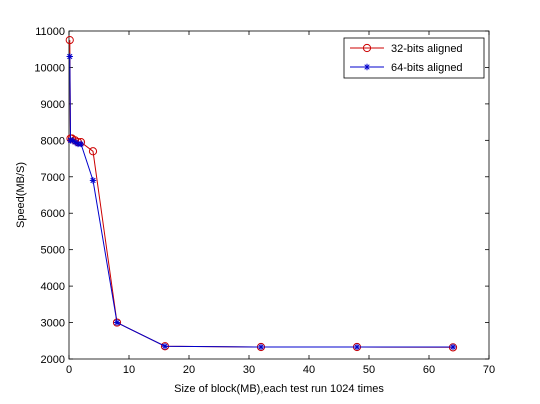 The image size is (540, 404). I want to click on legend-entry: 32-bits aligned, so click(406, 49).